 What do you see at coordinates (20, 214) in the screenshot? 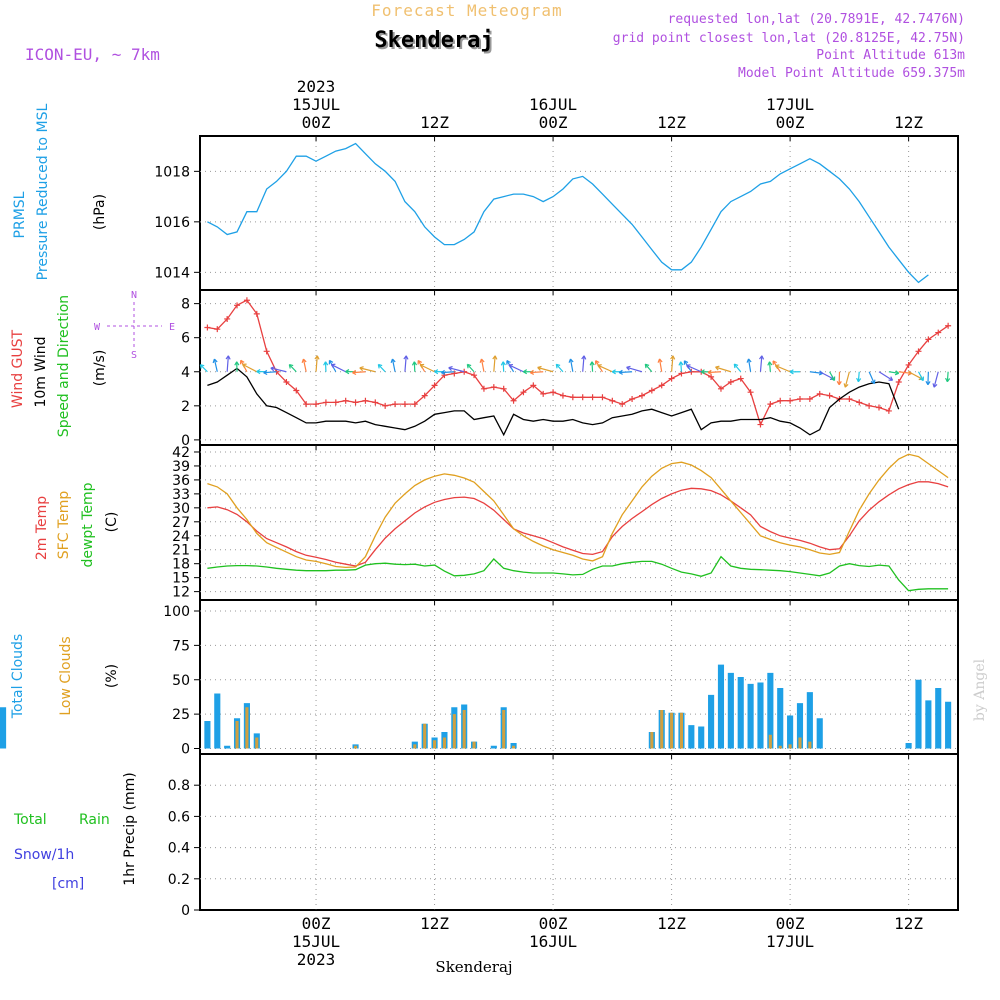
I see `prmsl-label: PRMSL` at bounding box center [20, 214].